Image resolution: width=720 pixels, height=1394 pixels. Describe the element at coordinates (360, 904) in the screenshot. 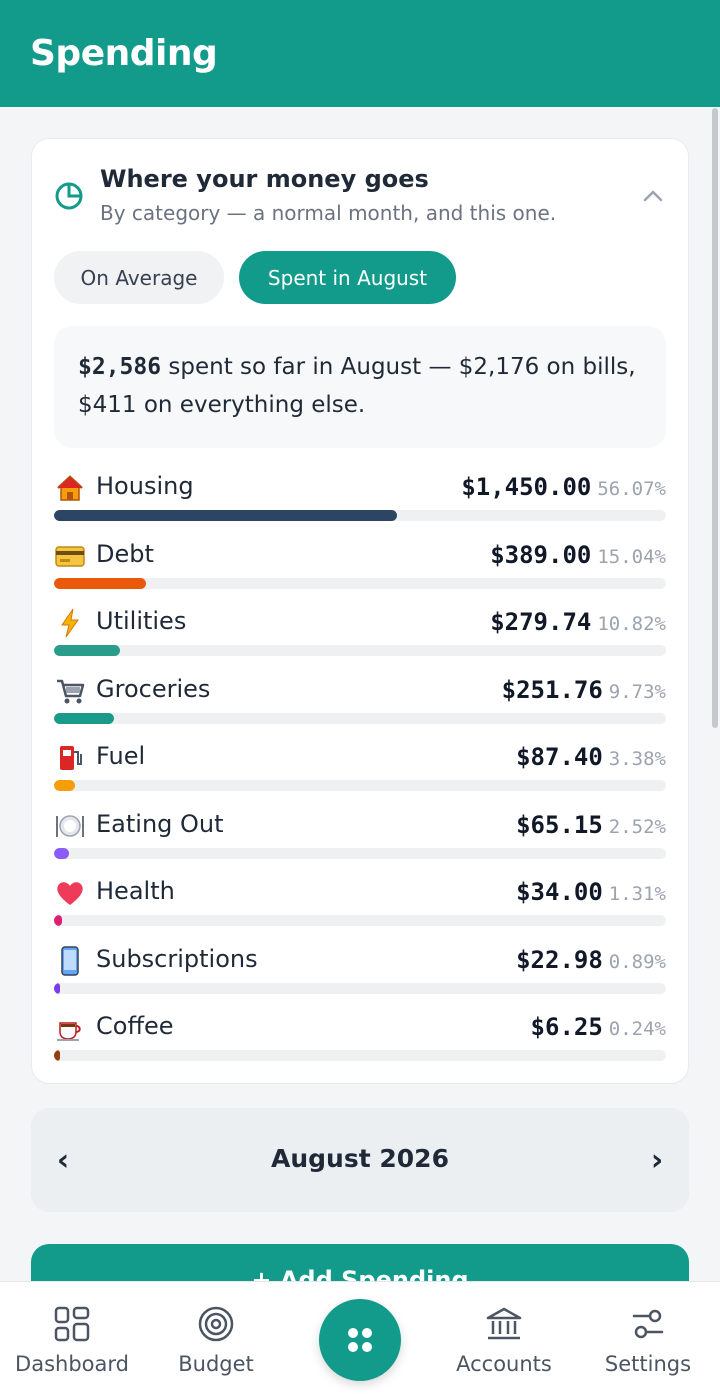

I see `category-row-health: Health $34.00 1.31%` at that location.